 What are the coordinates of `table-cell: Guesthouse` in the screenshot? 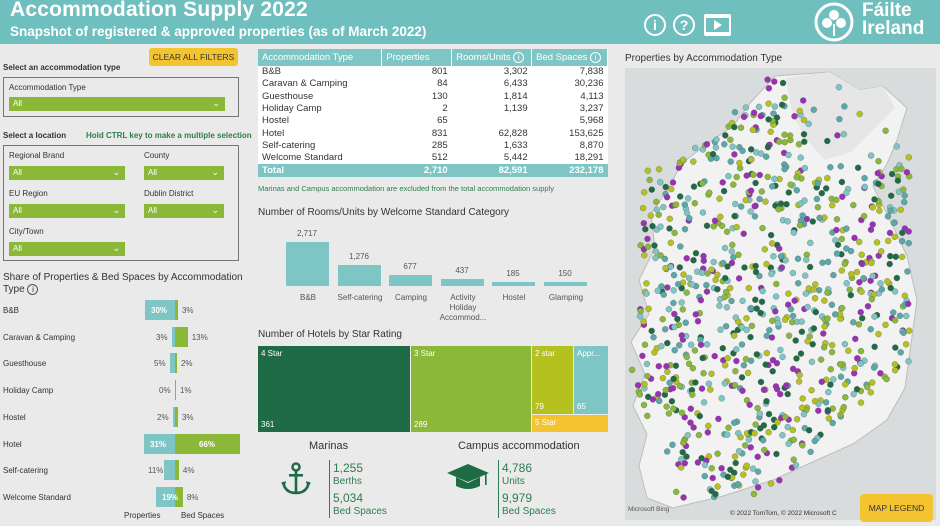 It's located at (320, 96).